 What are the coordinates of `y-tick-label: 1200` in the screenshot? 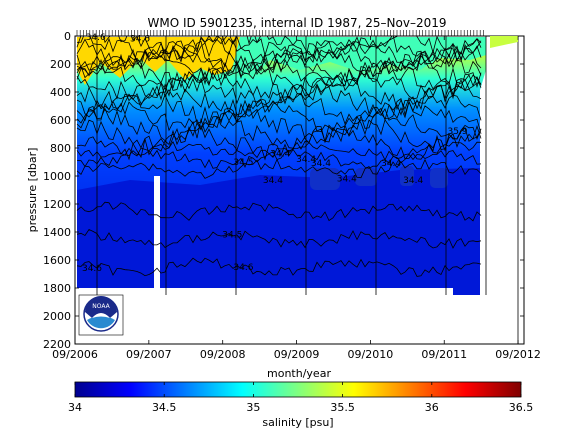 It's located at (57, 204).